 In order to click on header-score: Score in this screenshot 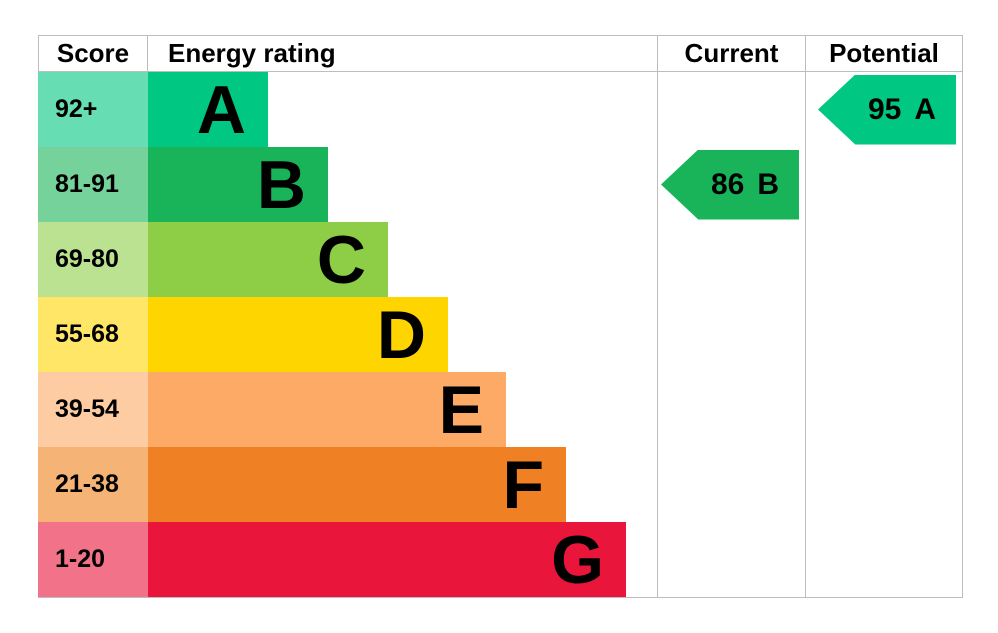, I will do `click(93, 53)`.